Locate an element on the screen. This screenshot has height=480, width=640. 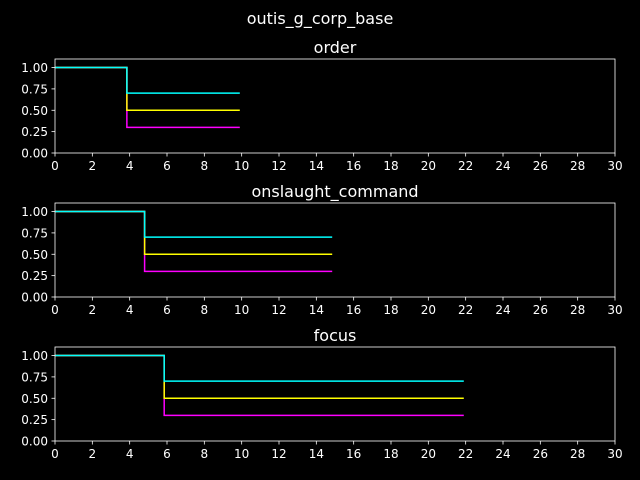
panel-title: onslaught_command is located at coordinates (334, 192).